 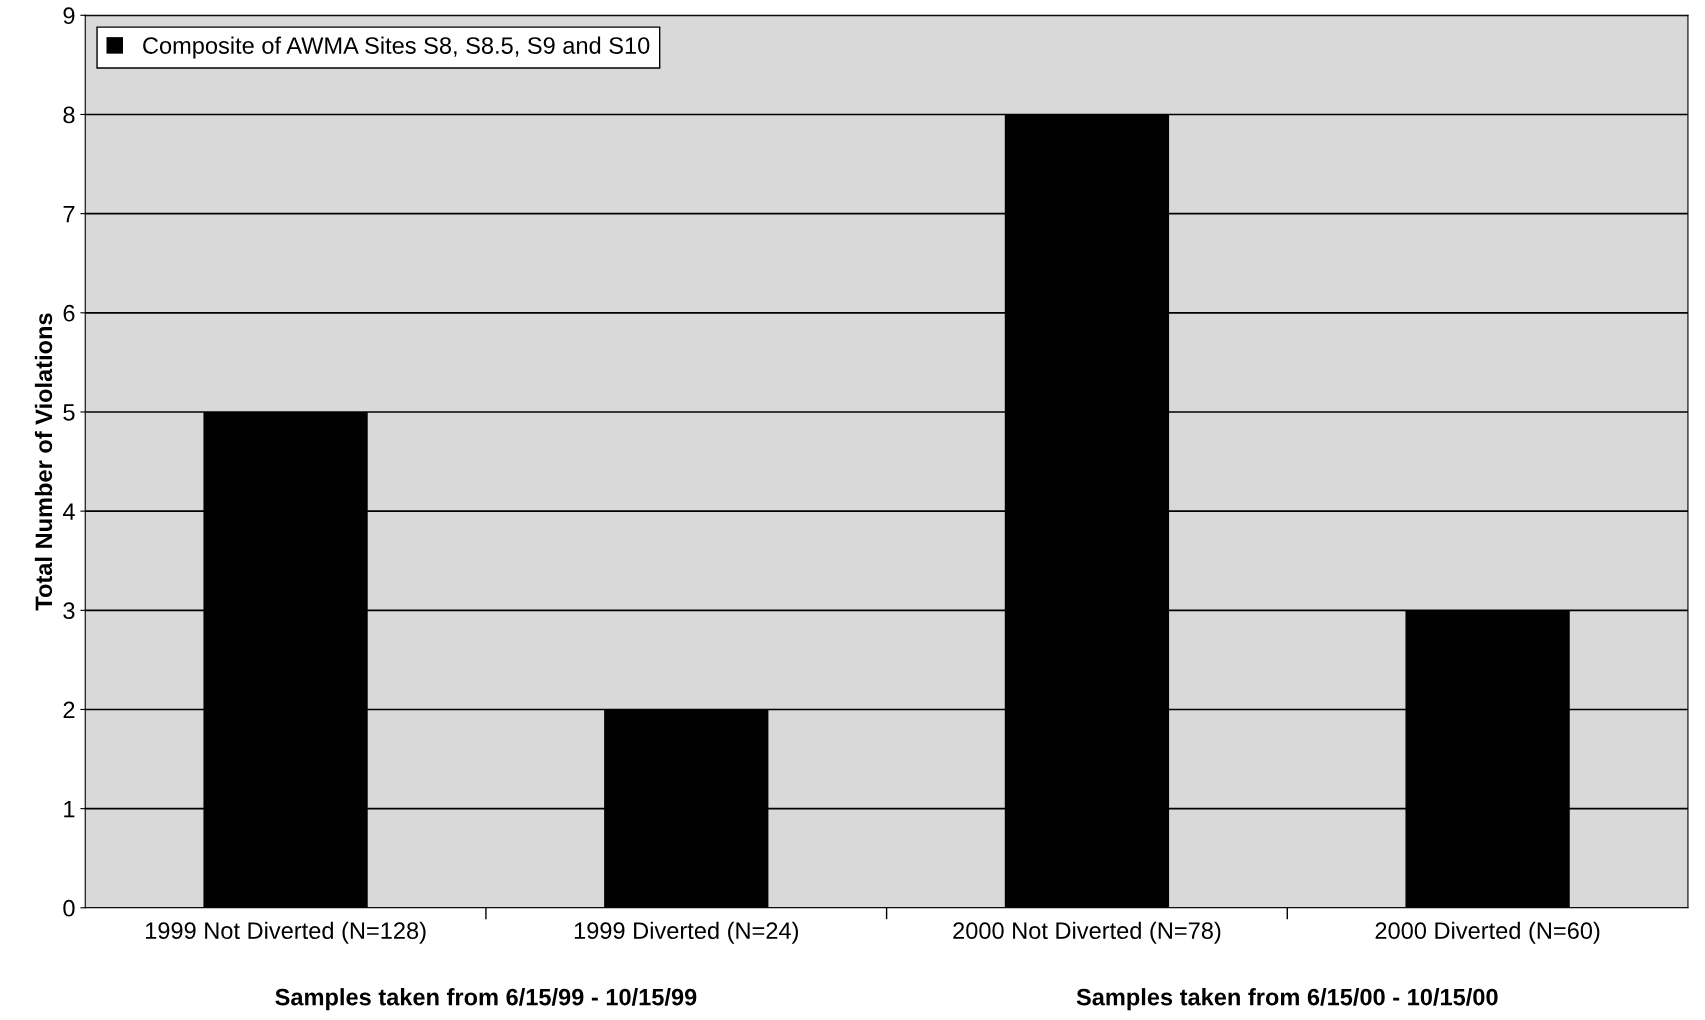 I want to click on y-tick-label: 1, so click(x=69, y=809).